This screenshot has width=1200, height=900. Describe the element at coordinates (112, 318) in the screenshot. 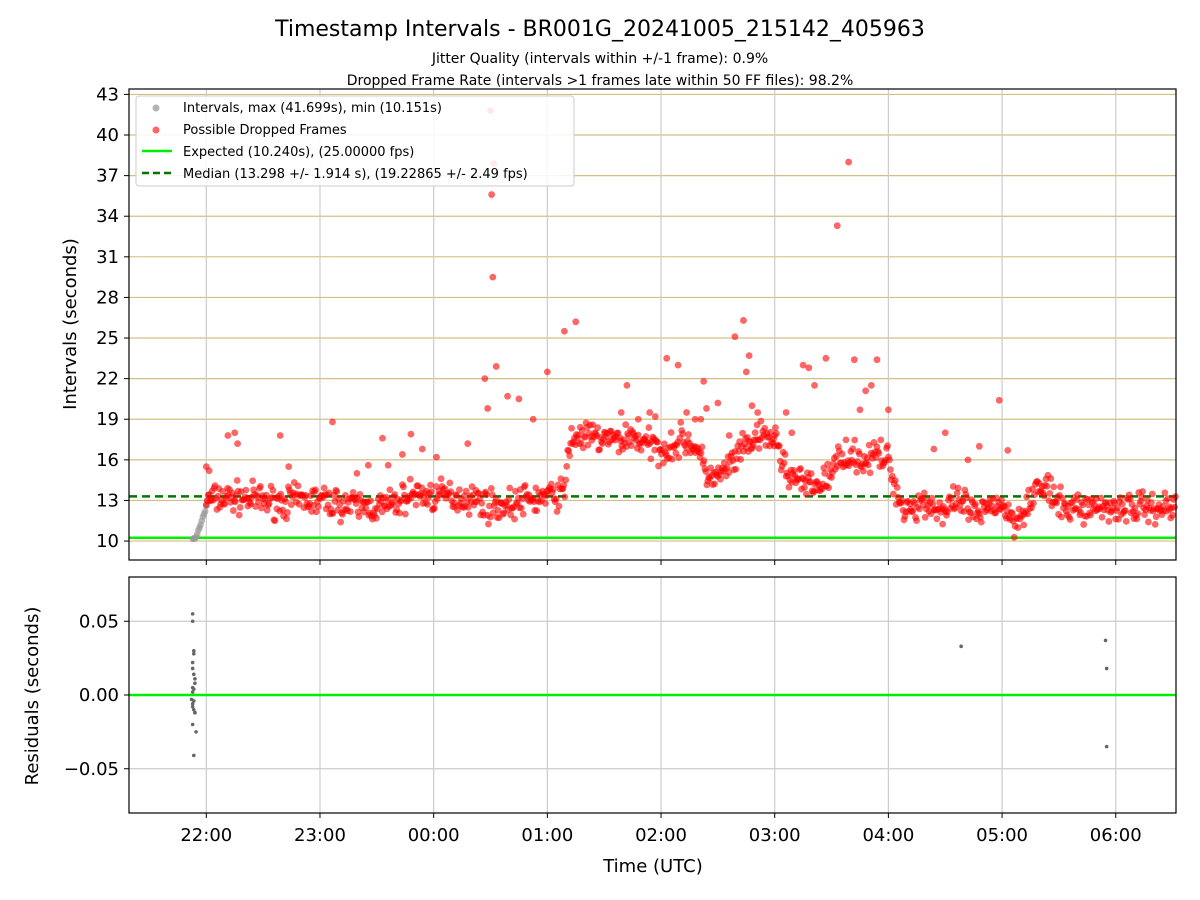

I see `intervals-y-ticks: 10 13 16 19 22 25 28 31 34 37 40 43` at that location.